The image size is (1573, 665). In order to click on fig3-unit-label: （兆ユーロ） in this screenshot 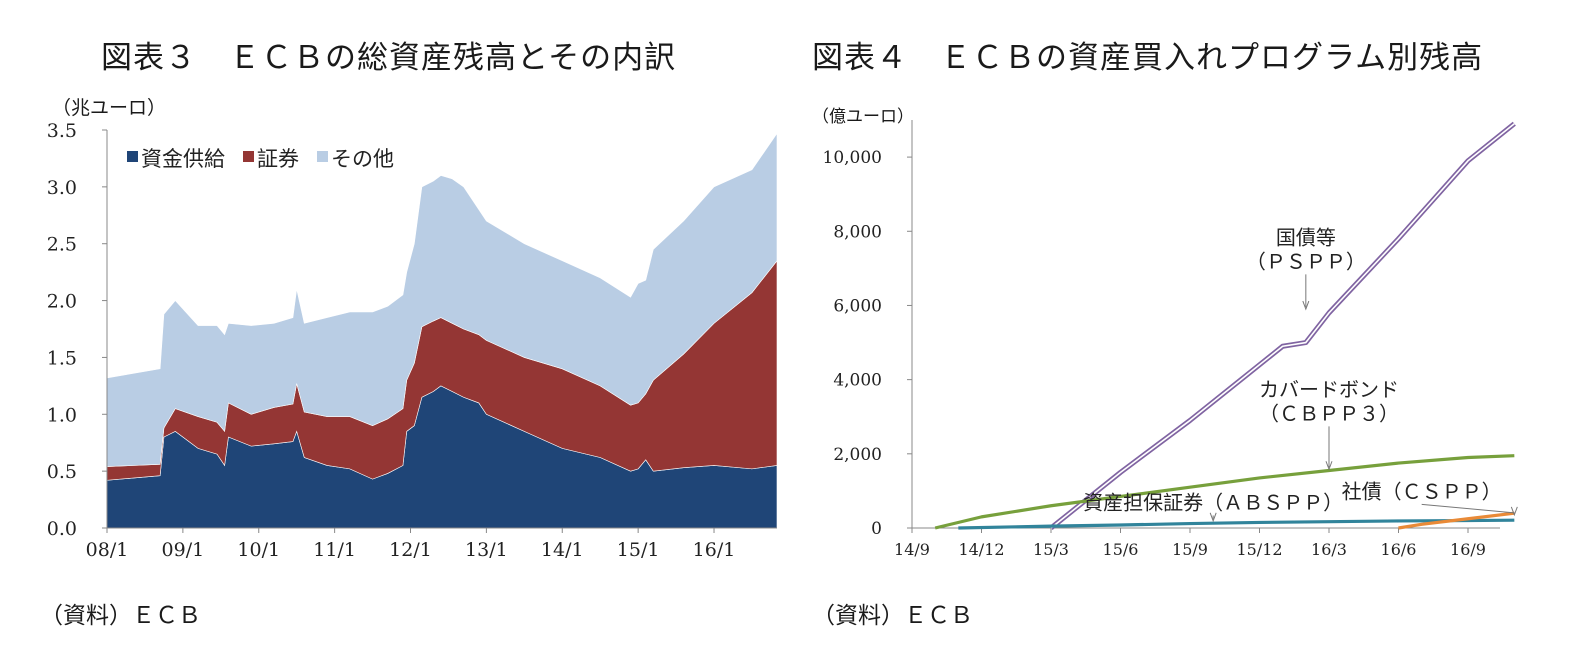, I will do `click(109, 108)`.